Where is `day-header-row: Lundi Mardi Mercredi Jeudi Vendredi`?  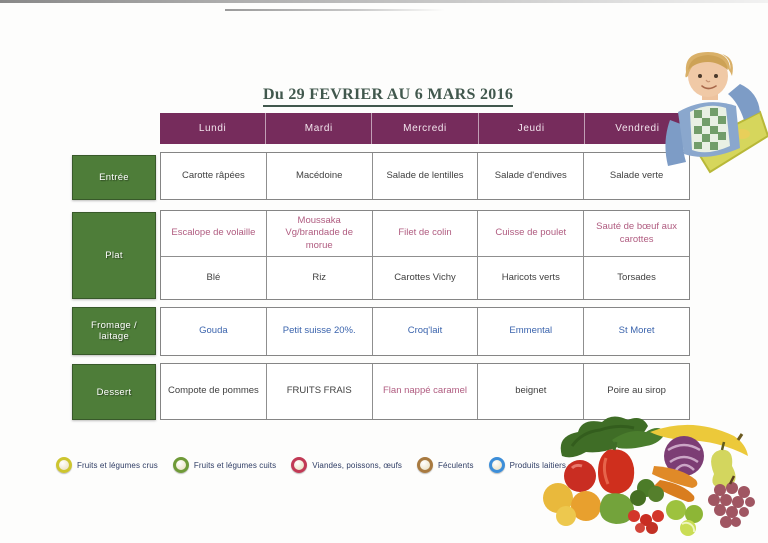
day-header-row: Lundi Mardi Mercredi Jeudi Vendredi is located at coordinates (425, 128).